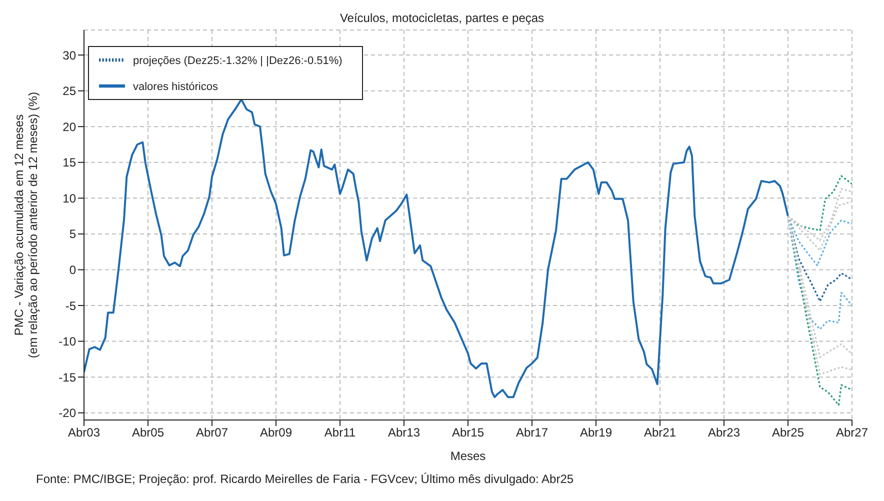 The width and height of the screenshot is (884, 501). Describe the element at coordinates (67, 377) in the screenshot. I see `y-tick-label: -15` at that location.